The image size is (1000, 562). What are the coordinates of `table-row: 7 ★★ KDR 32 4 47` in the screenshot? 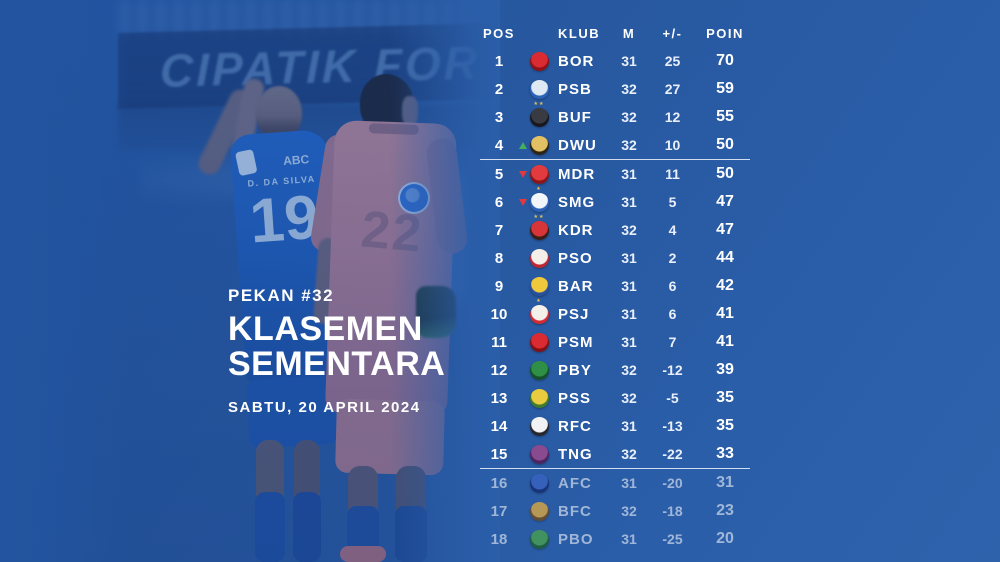 It's located at (615, 229).